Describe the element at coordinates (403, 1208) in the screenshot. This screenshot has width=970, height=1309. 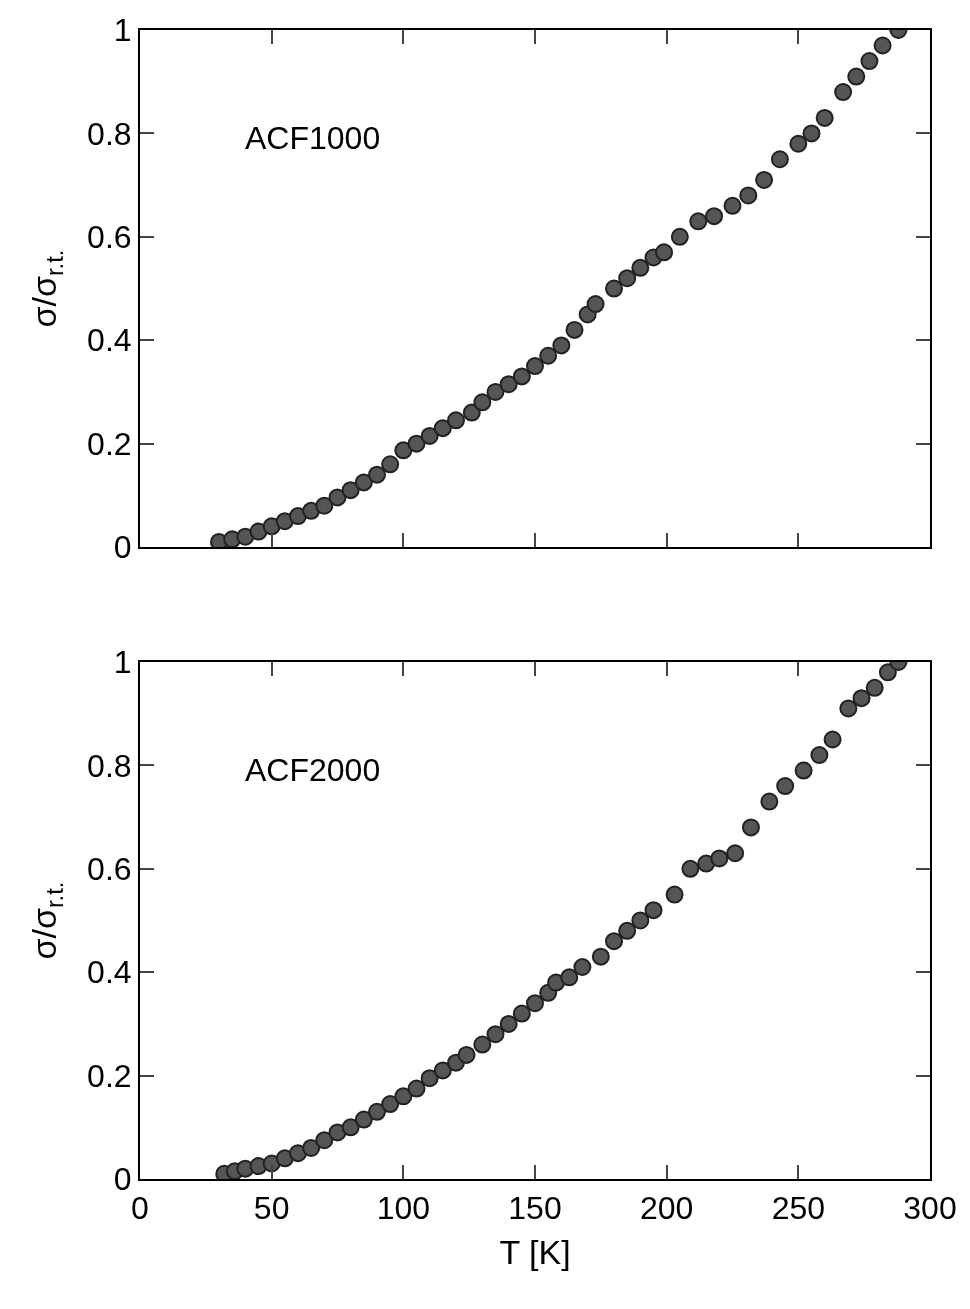
I see `x-tick-label: 100` at that location.